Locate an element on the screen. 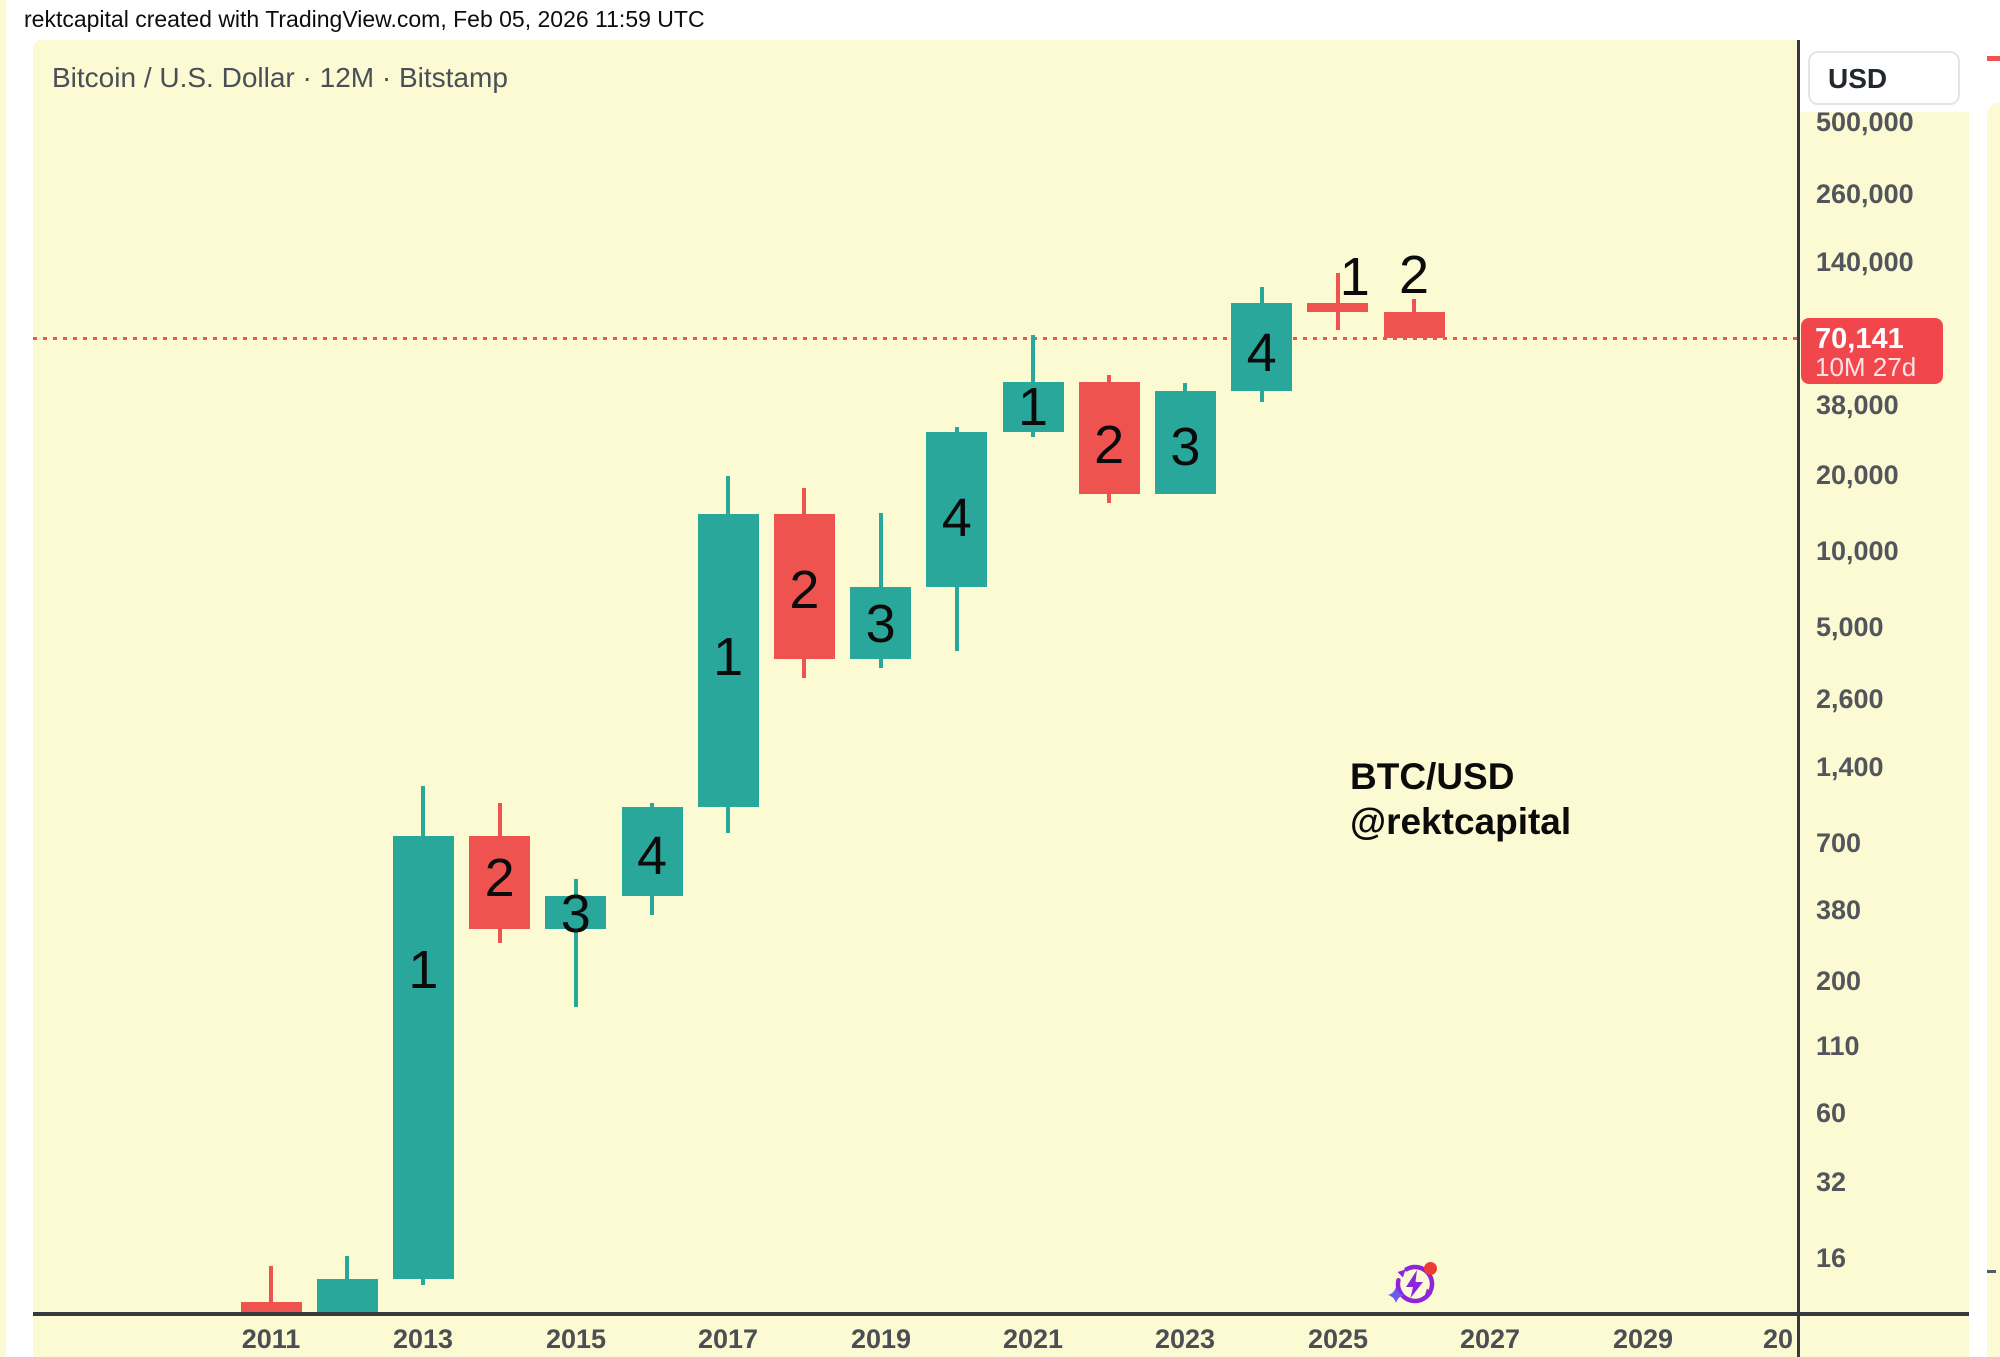  price-tick-140000: 140,000 is located at coordinates (1865, 262).